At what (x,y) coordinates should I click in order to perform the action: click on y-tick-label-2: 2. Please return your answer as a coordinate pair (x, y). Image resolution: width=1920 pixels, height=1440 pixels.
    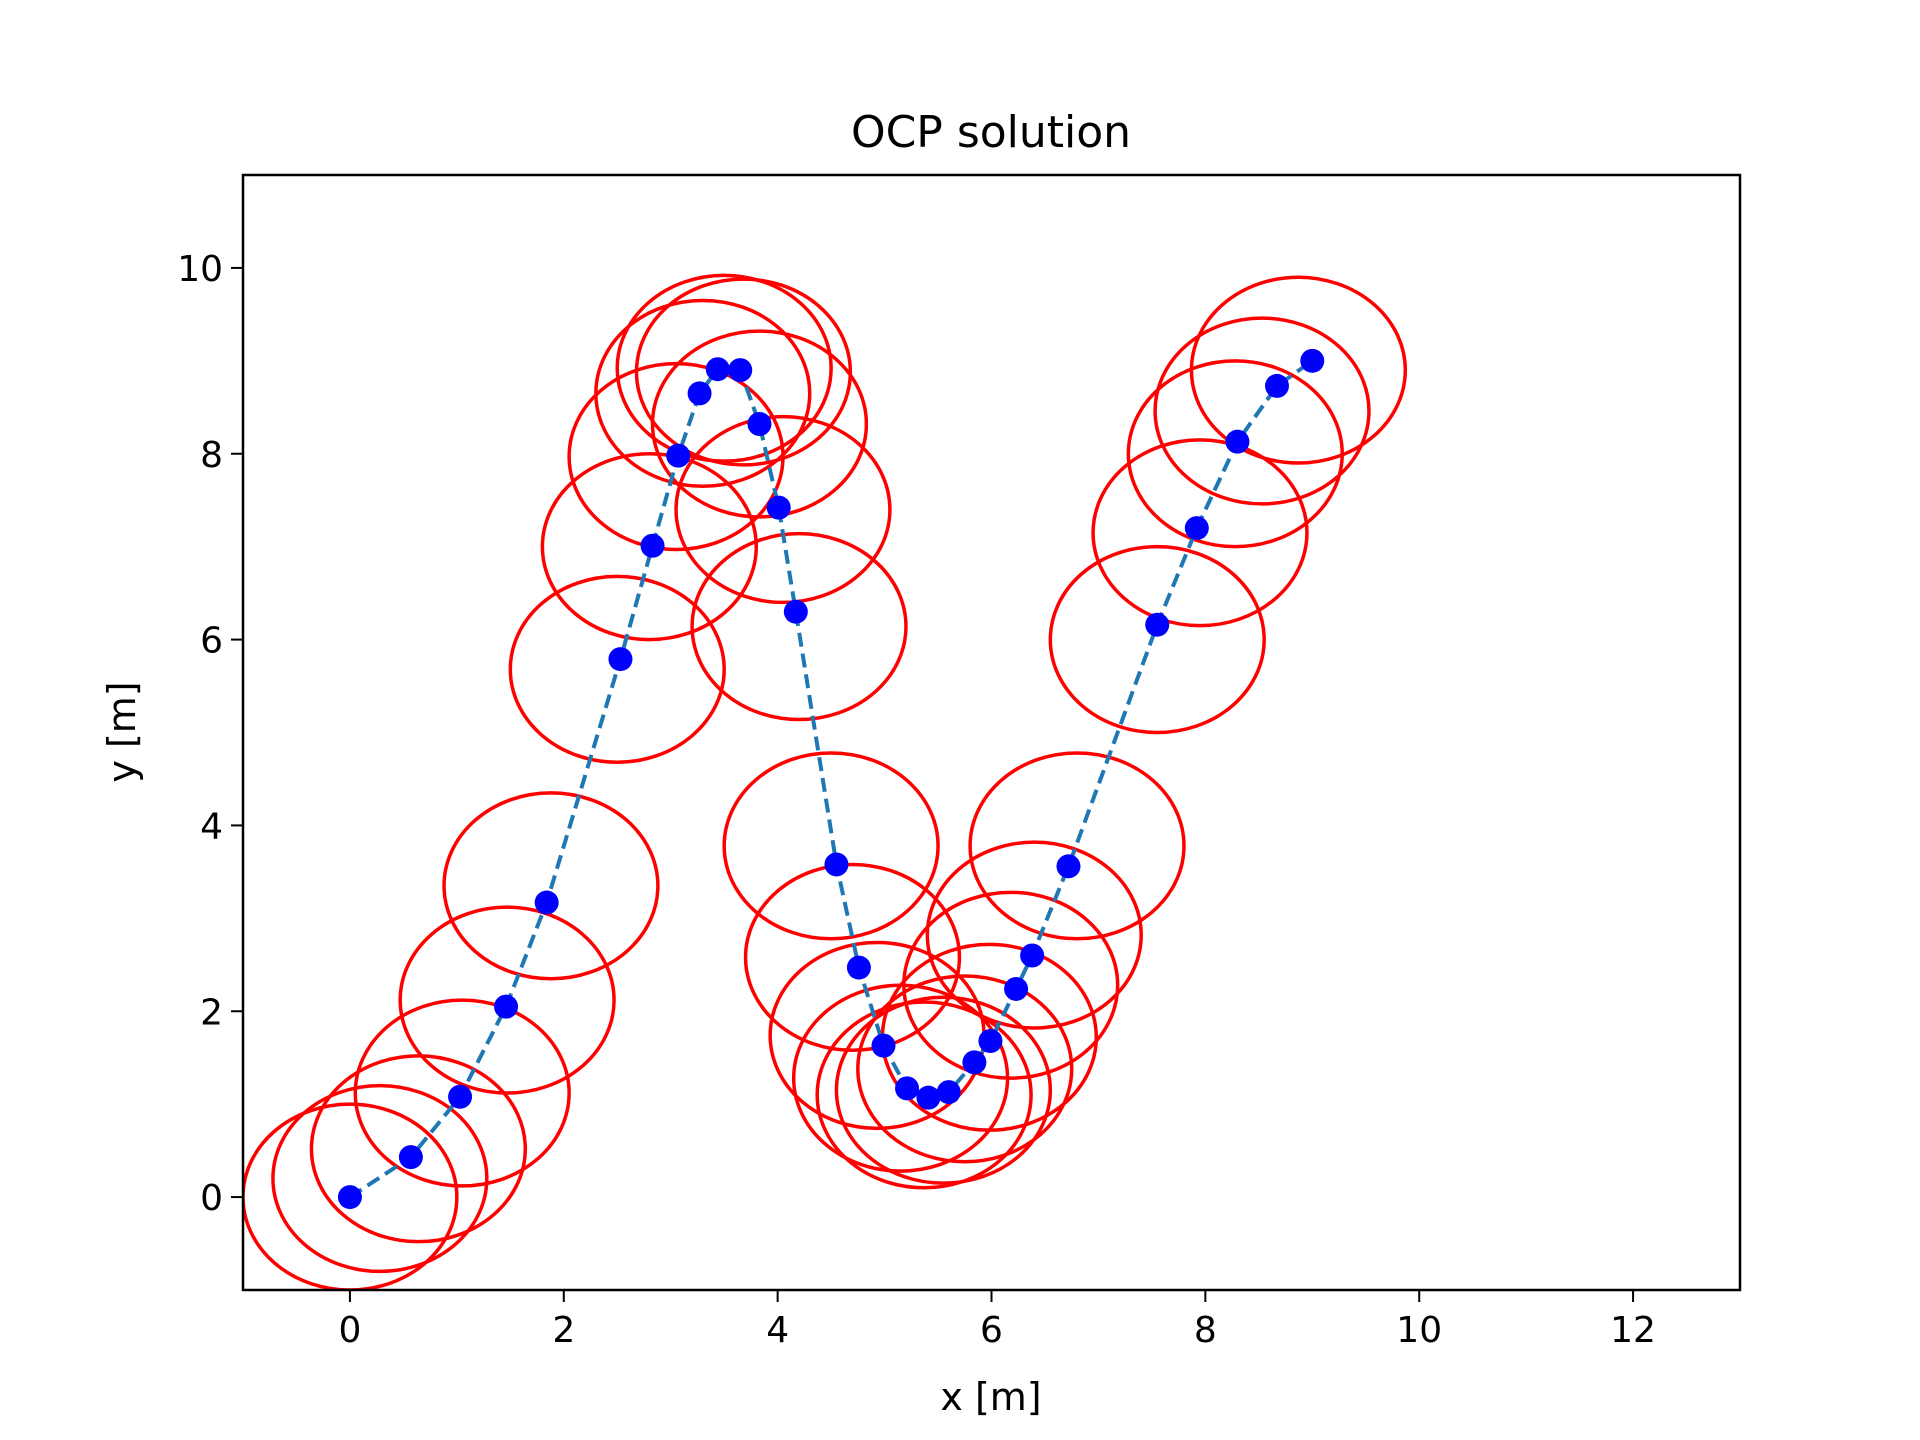
    Looking at the image, I should click on (211, 1012).